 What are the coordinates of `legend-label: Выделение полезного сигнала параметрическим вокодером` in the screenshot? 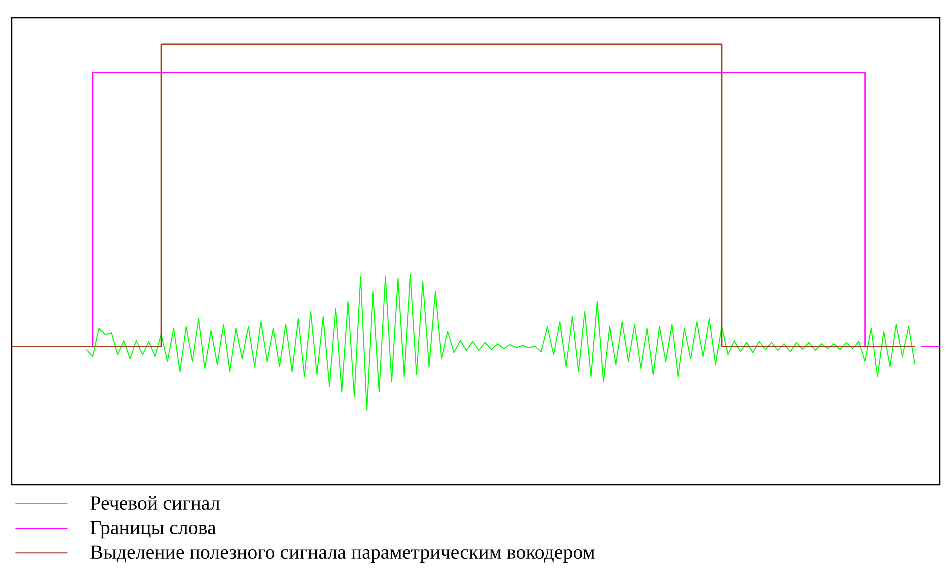 It's located at (342, 555).